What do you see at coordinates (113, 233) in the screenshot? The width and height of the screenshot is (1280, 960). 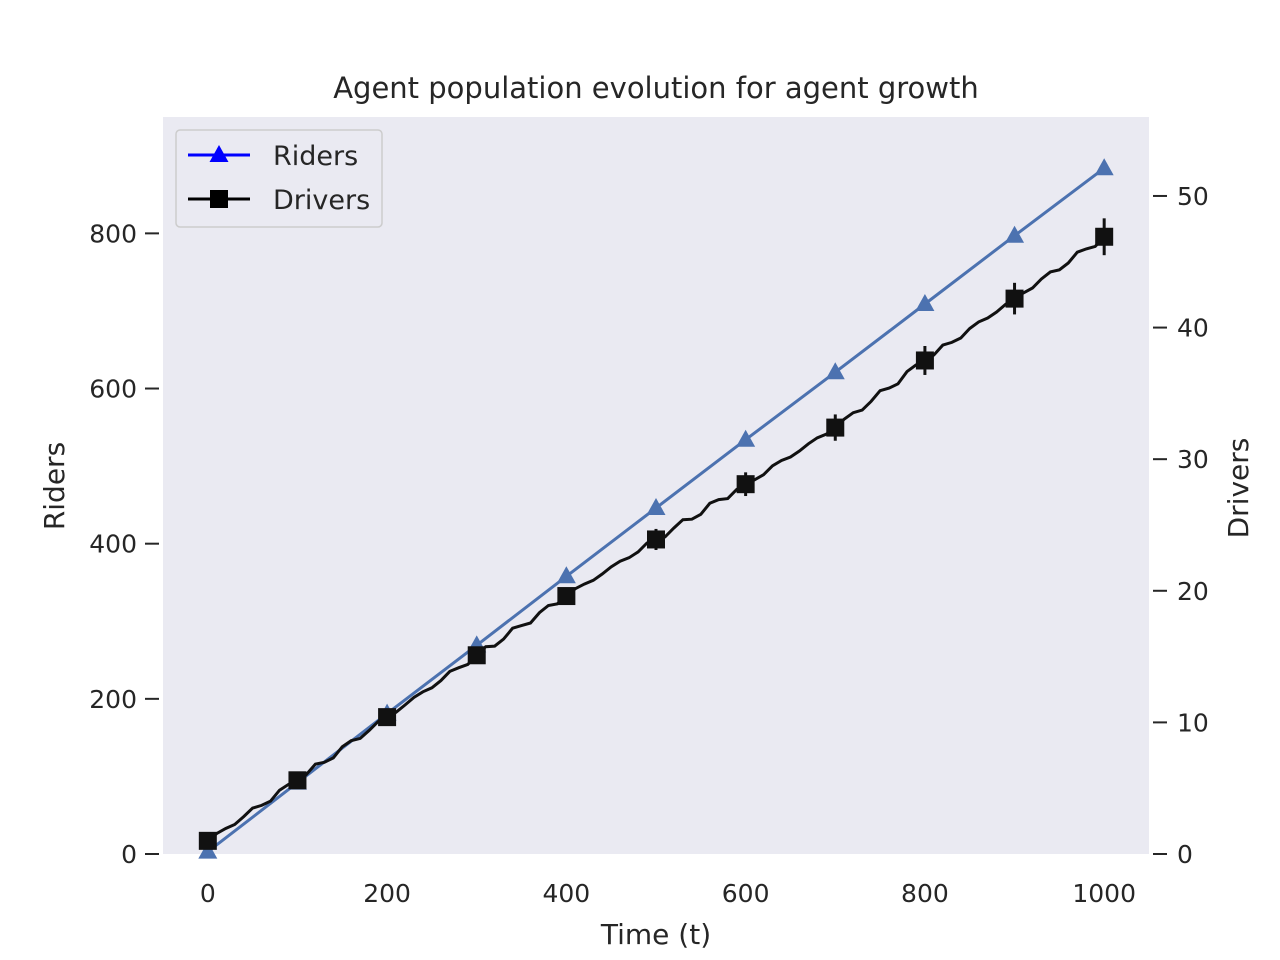 I see `left-y-tick-label: 800` at bounding box center [113, 233].